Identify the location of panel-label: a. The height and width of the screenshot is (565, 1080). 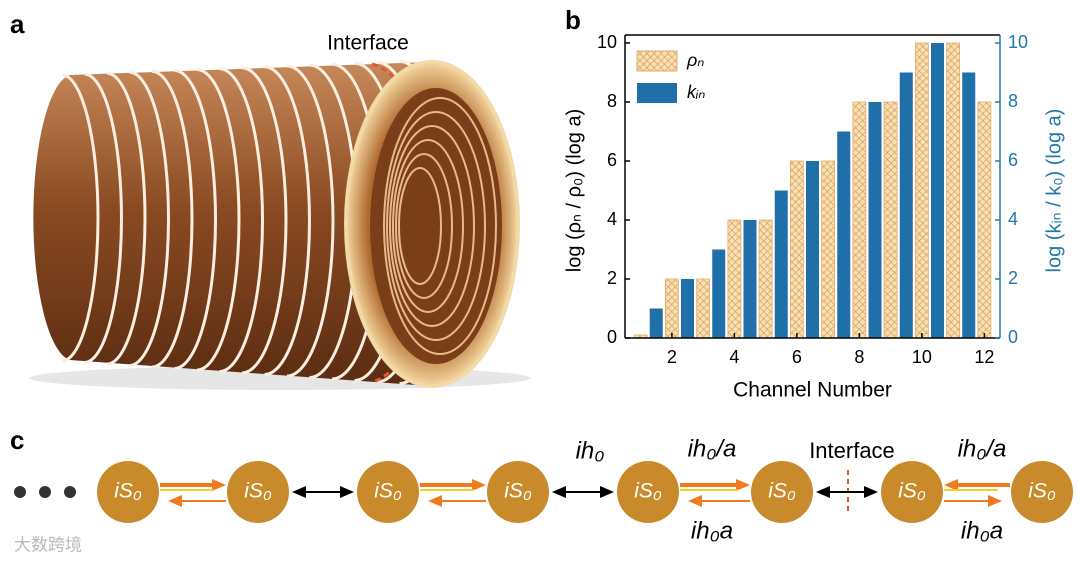
(17, 24).